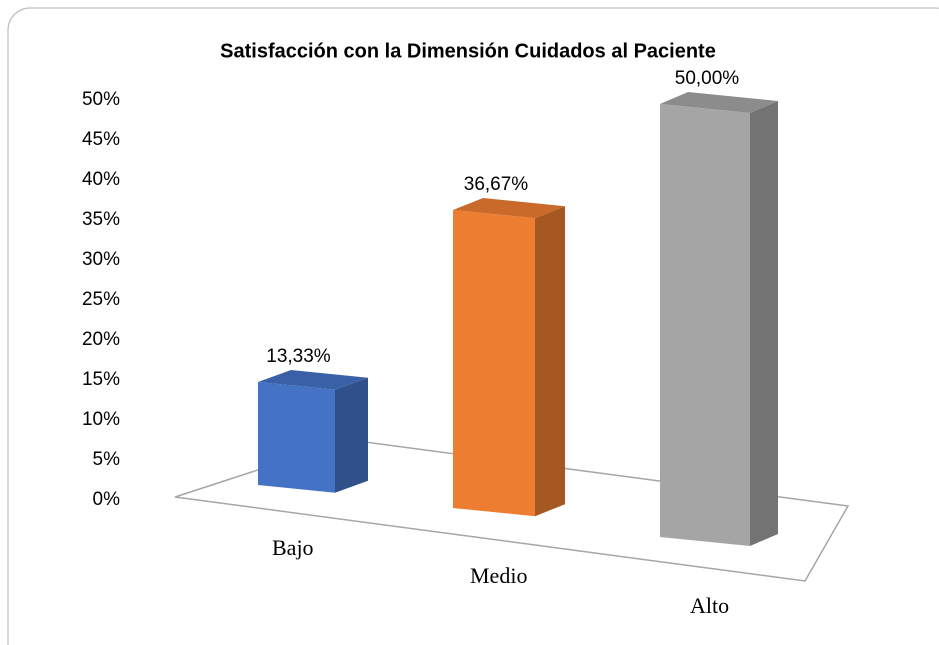  Describe the element at coordinates (101, 219) in the screenshot. I see `y-tick-label: 35%` at that location.